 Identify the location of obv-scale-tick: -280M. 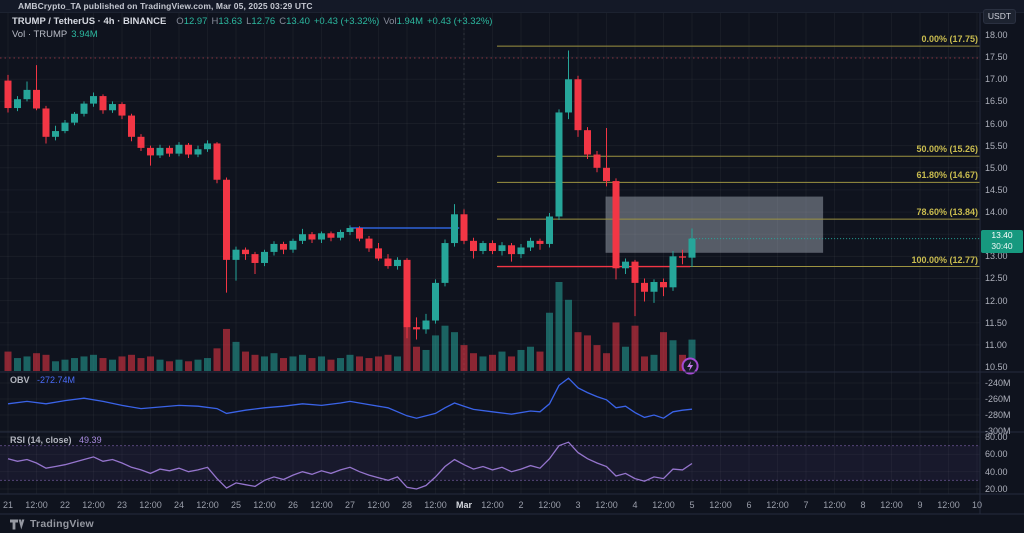
(998, 415).